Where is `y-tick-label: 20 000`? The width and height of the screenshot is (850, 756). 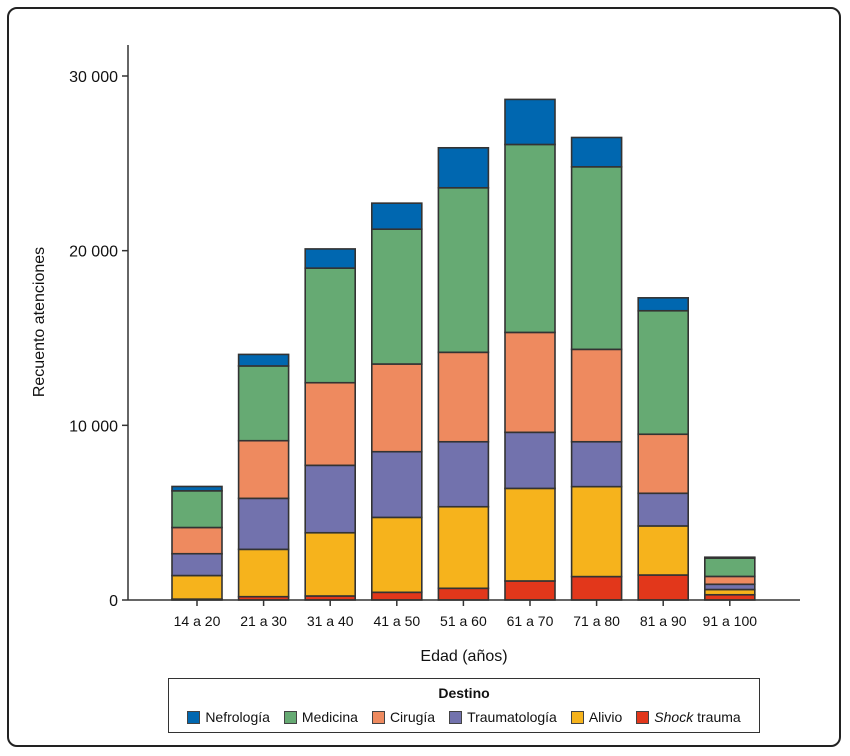 y-tick-label: 20 000 is located at coordinates (93, 252).